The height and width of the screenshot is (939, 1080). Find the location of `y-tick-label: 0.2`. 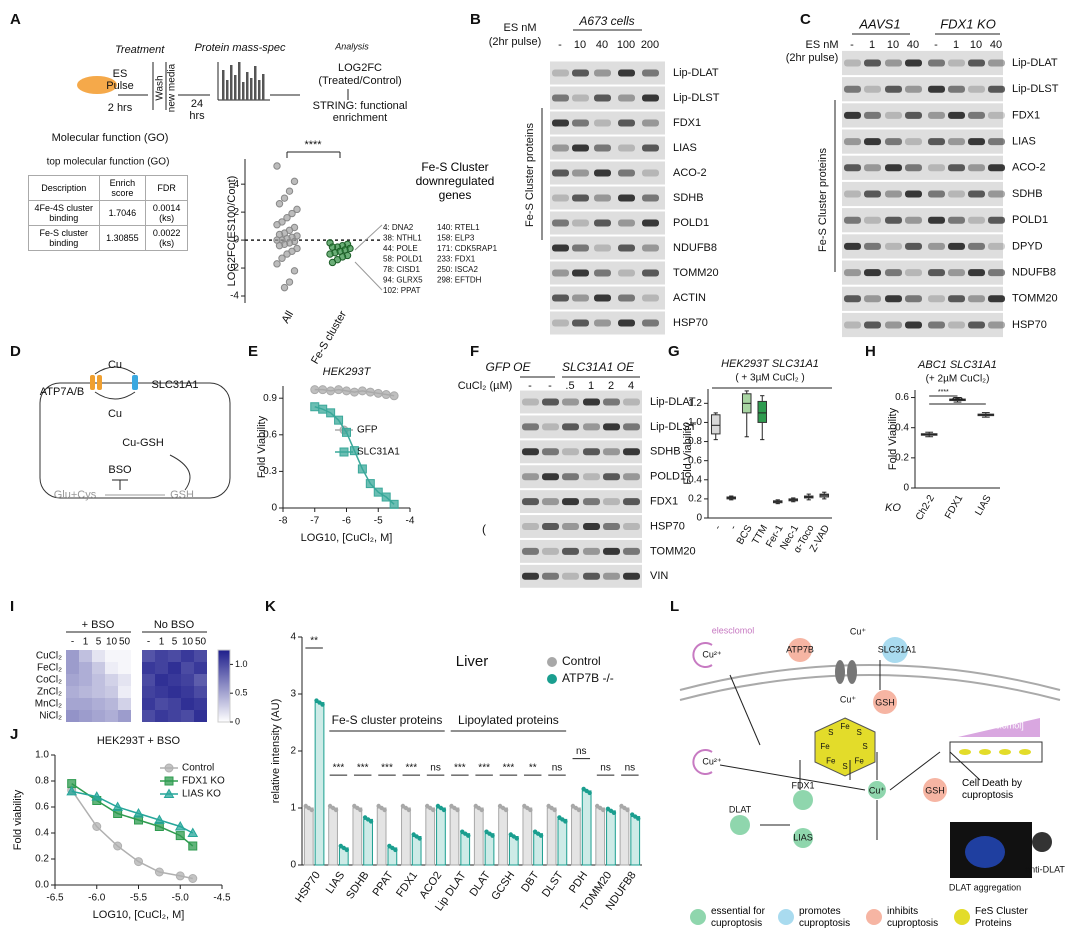

y-tick-label: 0.2 is located at coordinates (42, 859).